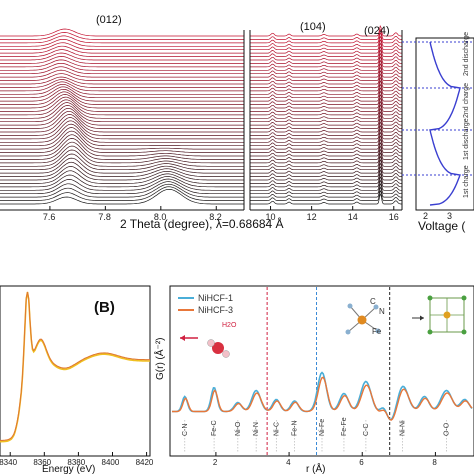  What do you see at coordinates (68, 469) in the screenshot?
I see `panel-b-x-axis-title: Energy (eV)` at bounding box center [68, 469].